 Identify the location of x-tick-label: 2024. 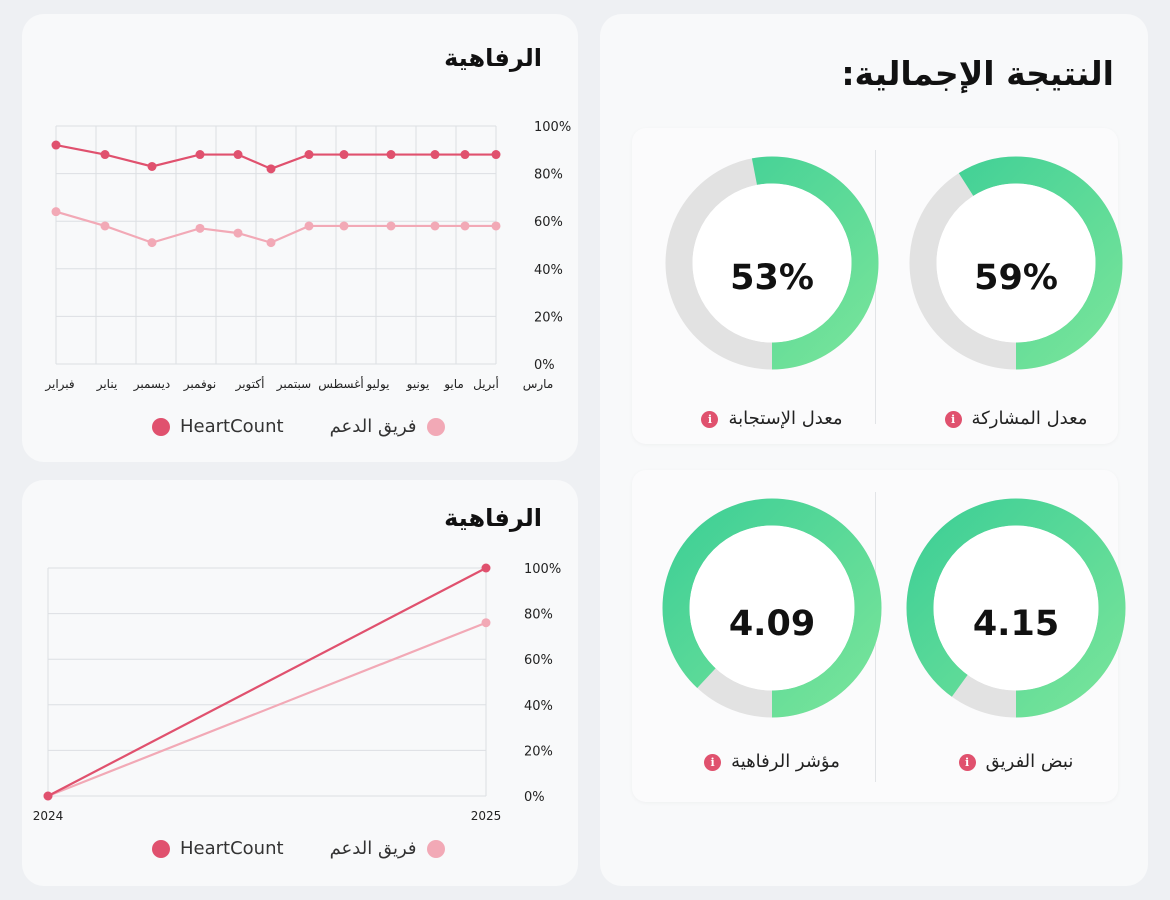
(48, 816).